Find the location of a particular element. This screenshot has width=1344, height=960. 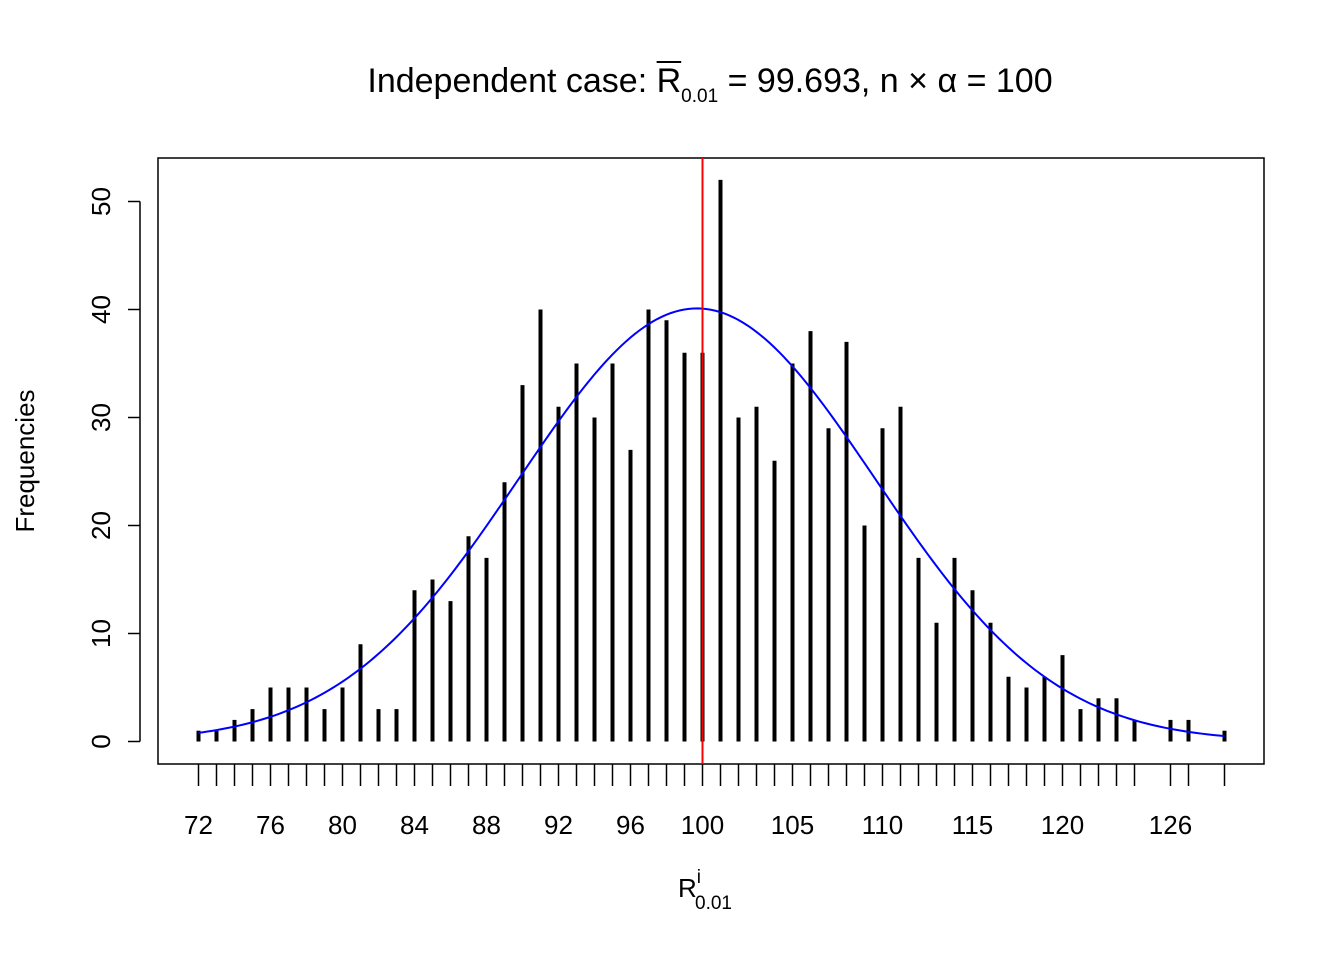

y-axis: 0 10 20 30 40 50 is located at coordinates (113, 468).